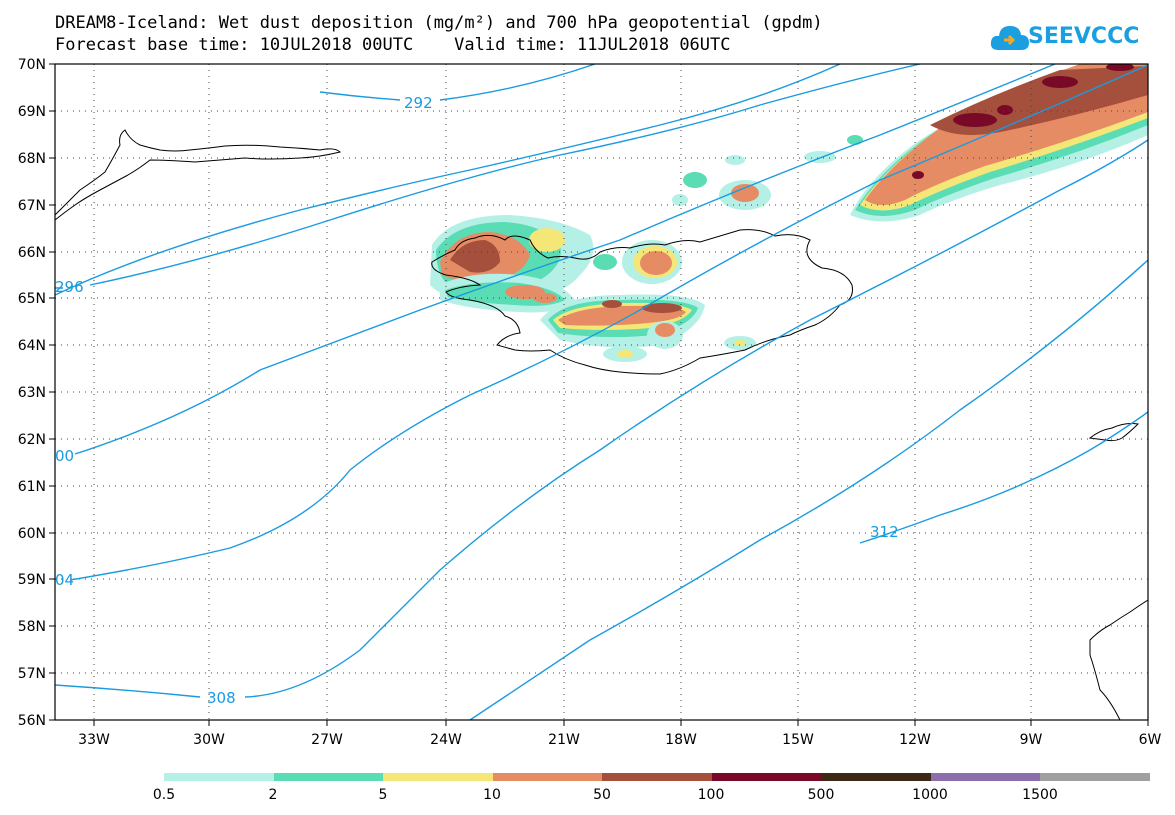 The height and width of the screenshot is (815, 1175). I want to click on lat-tick-label: 63N, so click(32, 393).